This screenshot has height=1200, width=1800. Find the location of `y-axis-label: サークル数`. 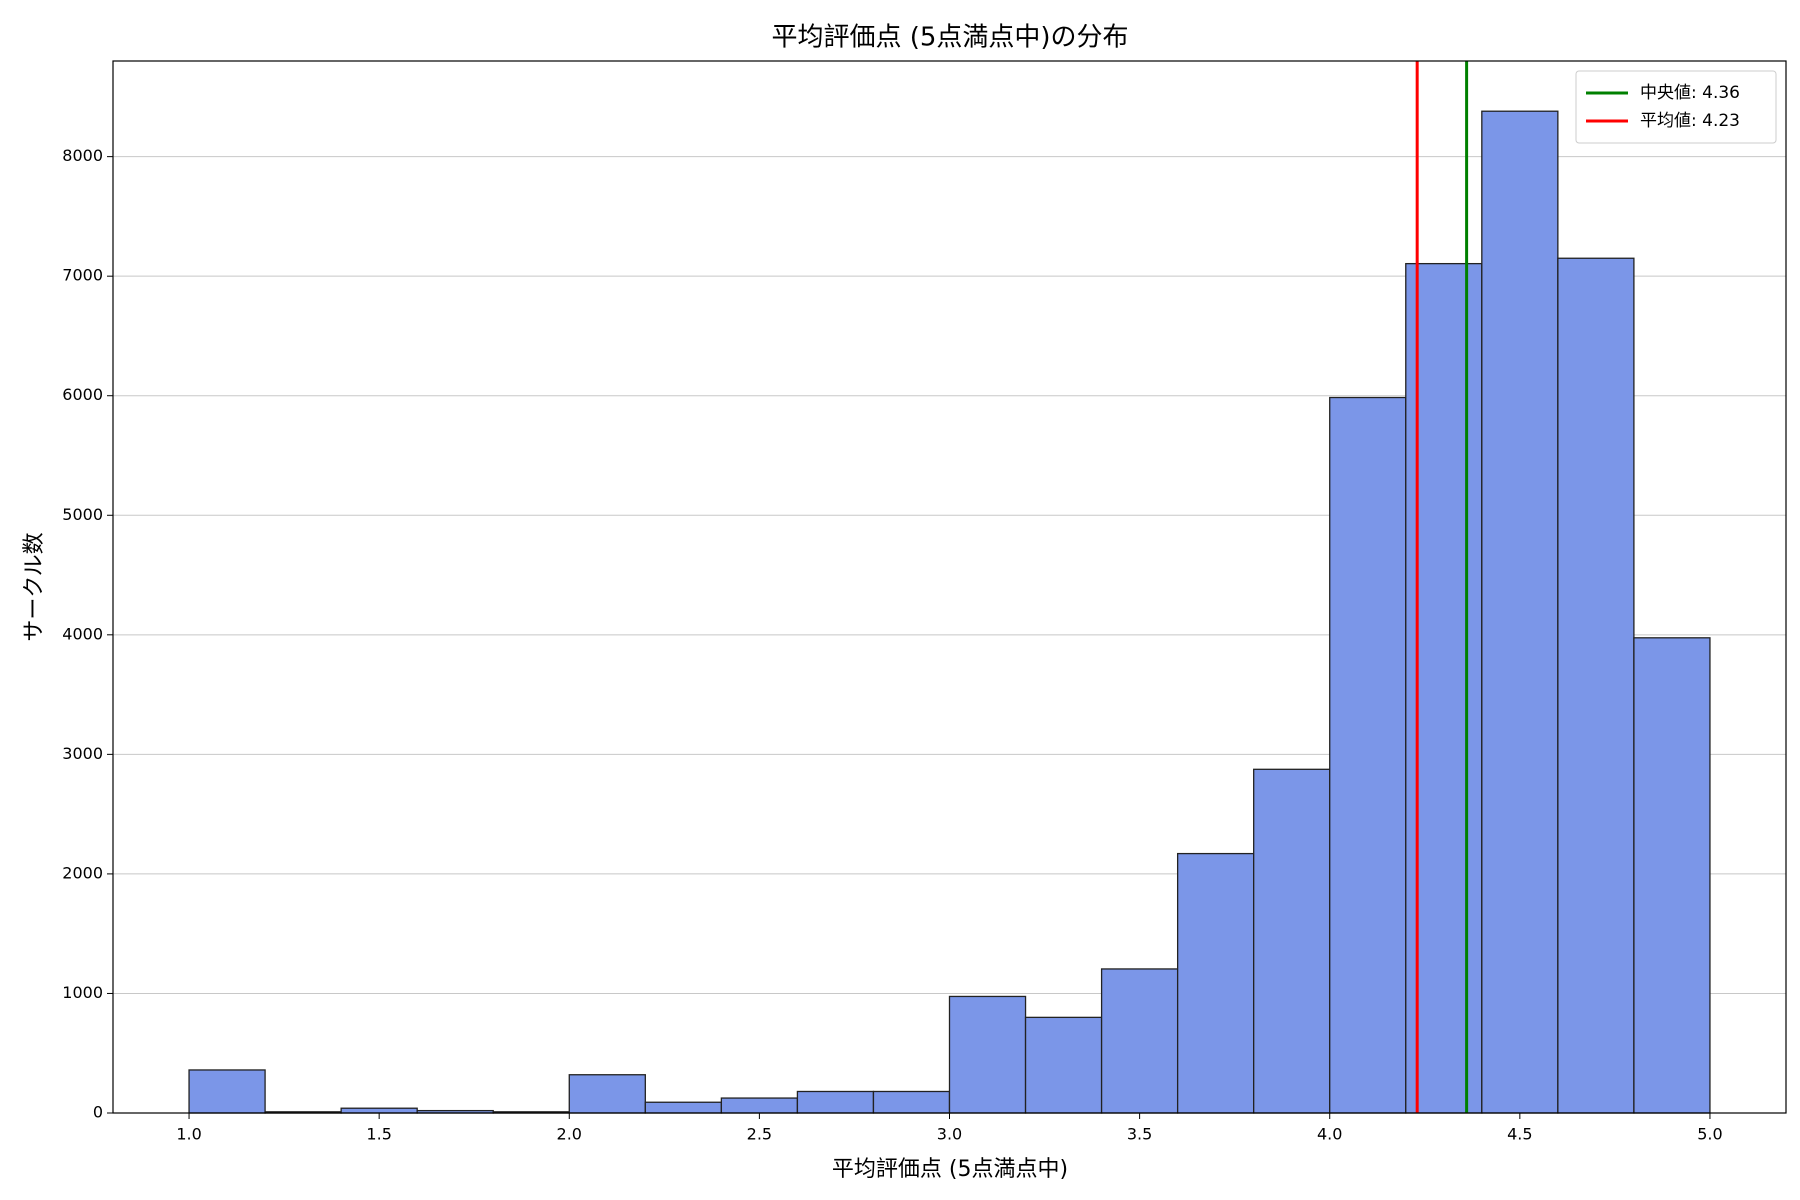

y-axis-label: サークル数 is located at coordinates (34, 586).